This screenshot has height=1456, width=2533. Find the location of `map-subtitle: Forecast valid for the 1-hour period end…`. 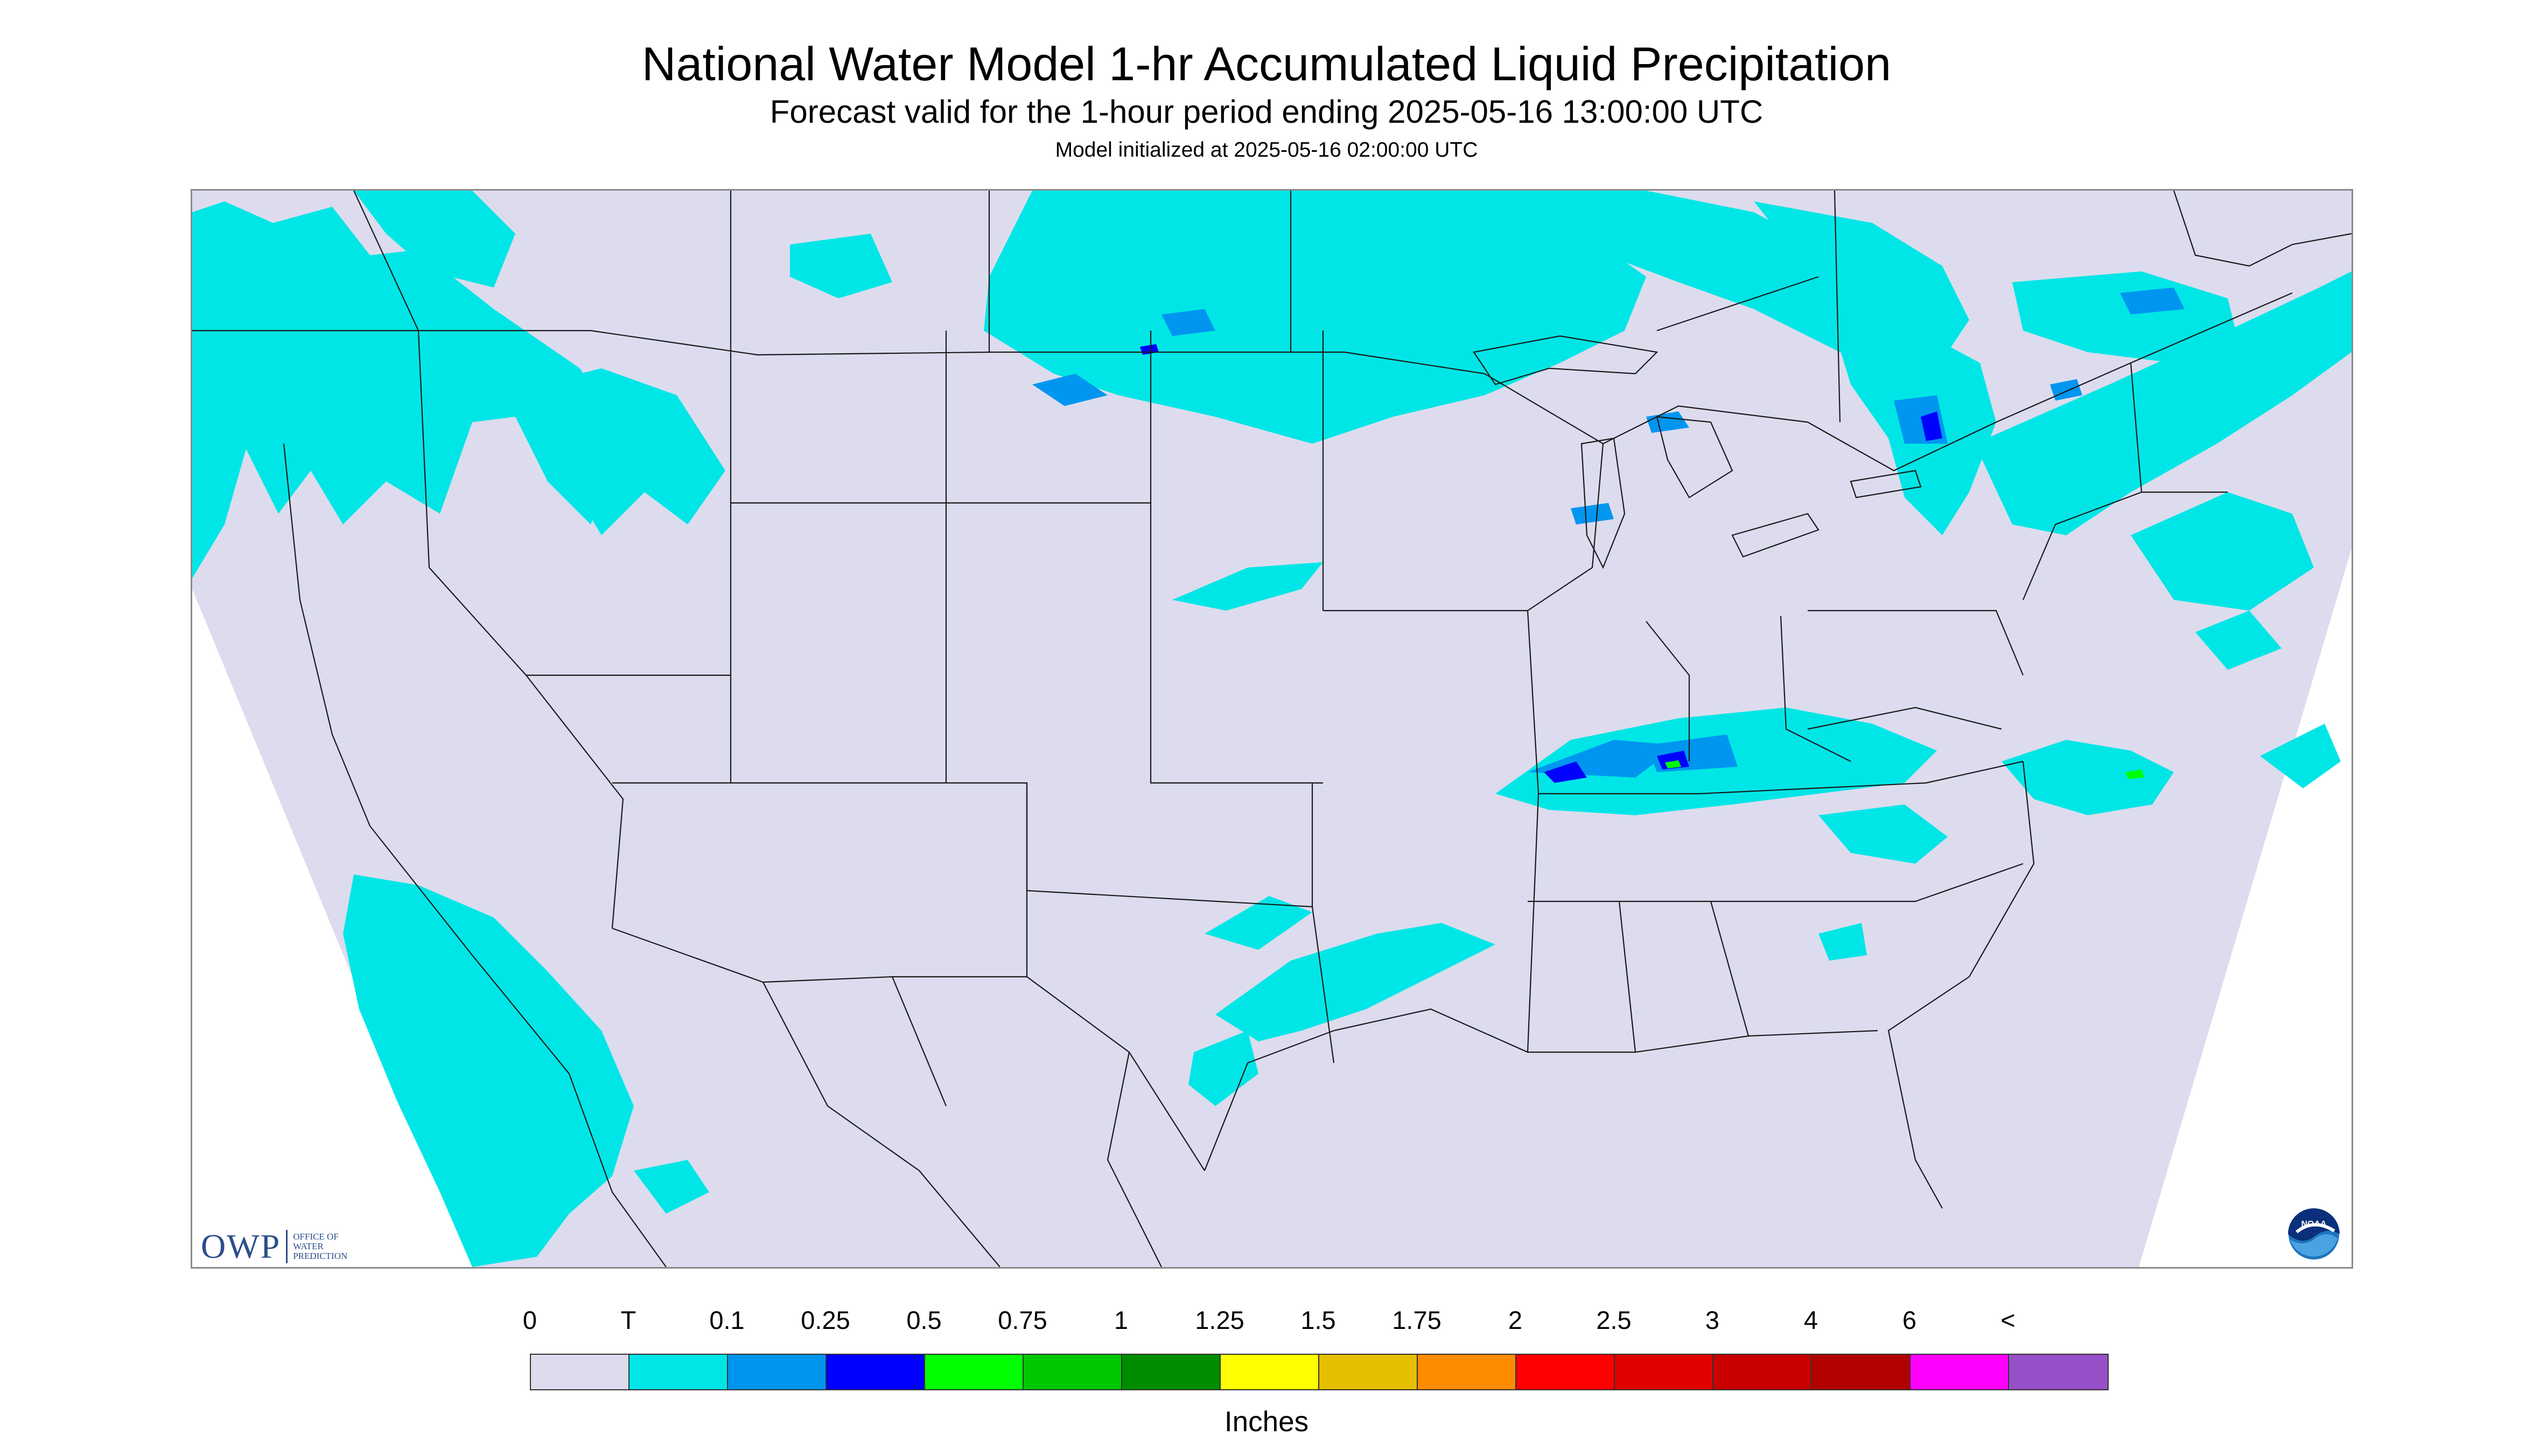

map-subtitle: Forecast valid for the 1-hour period end… is located at coordinates (1266, 112).